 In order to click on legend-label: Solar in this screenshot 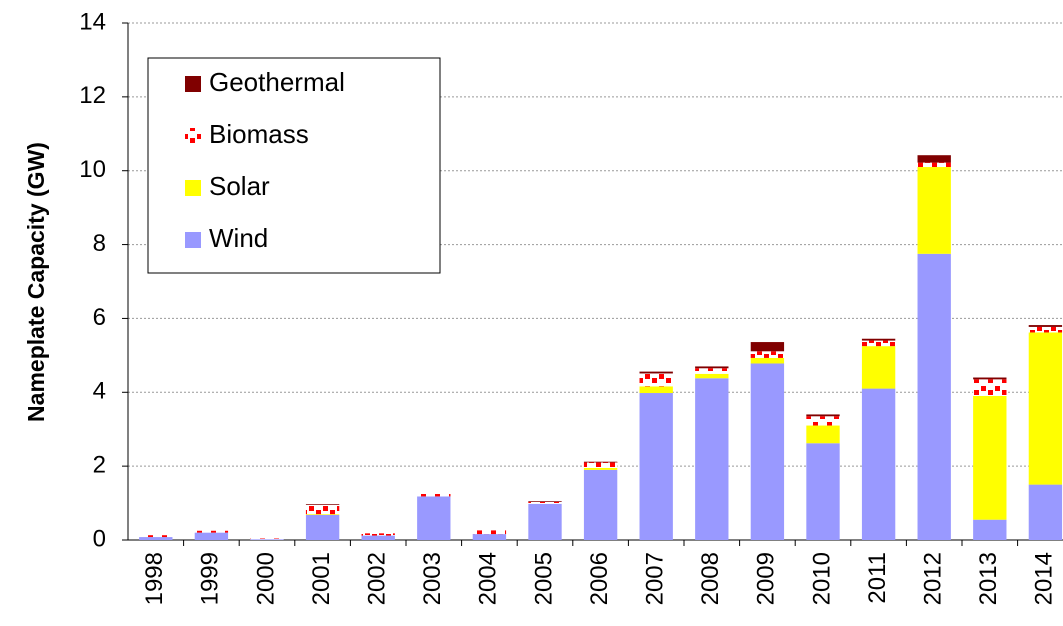, I will do `click(239, 186)`.